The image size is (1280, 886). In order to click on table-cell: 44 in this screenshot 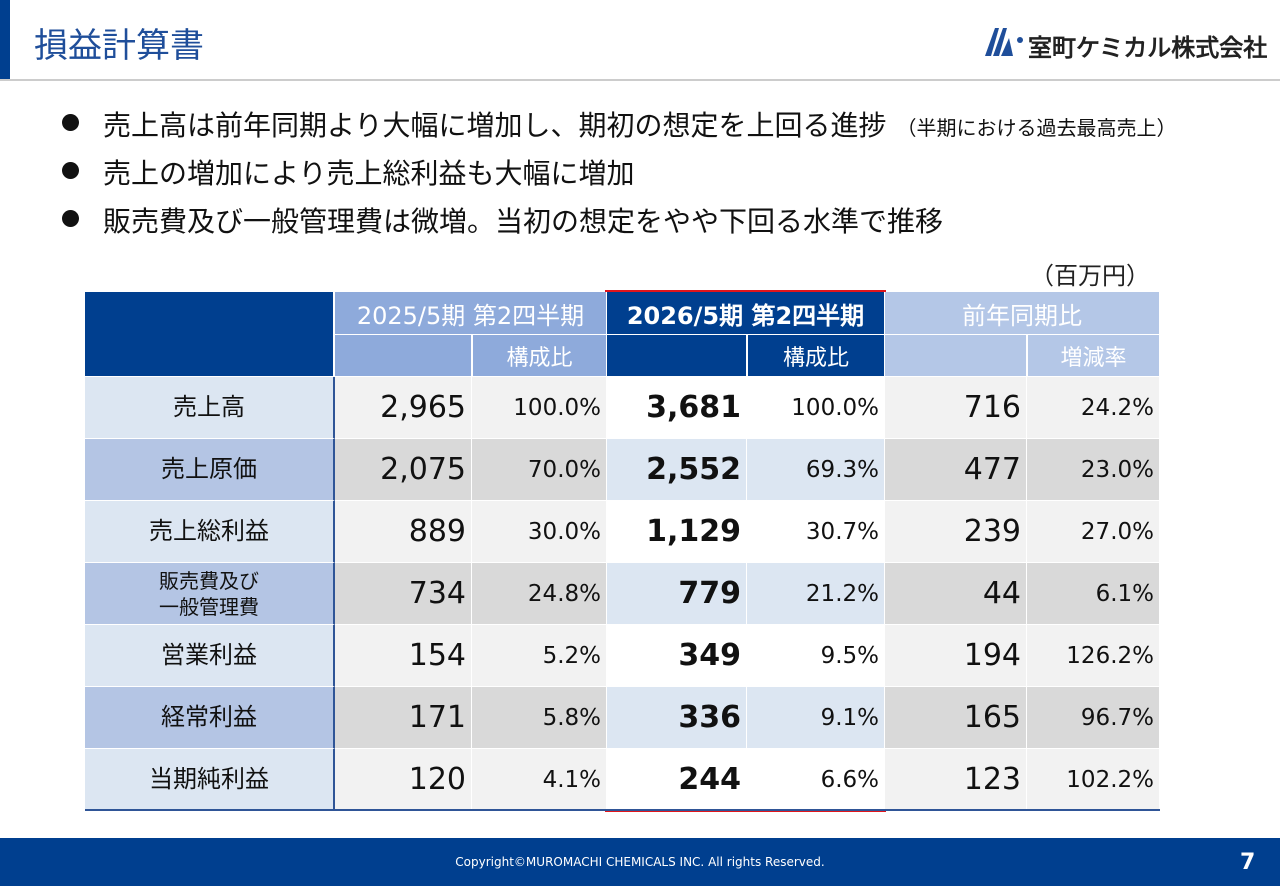, I will do `click(956, 594)`.